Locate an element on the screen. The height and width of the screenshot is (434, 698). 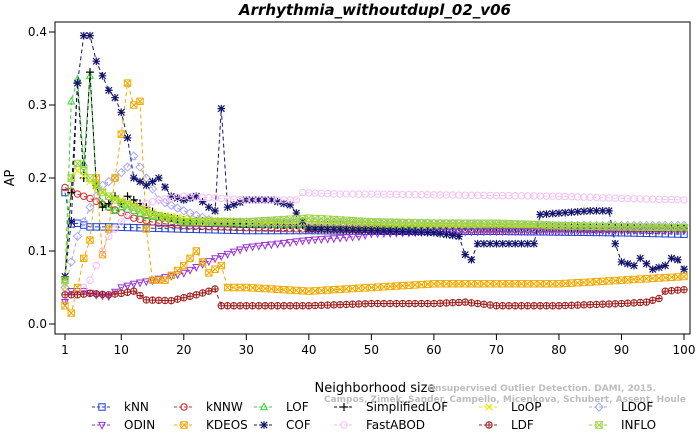
legend-item-loop: LoOP is located at coordinates (510, 407).